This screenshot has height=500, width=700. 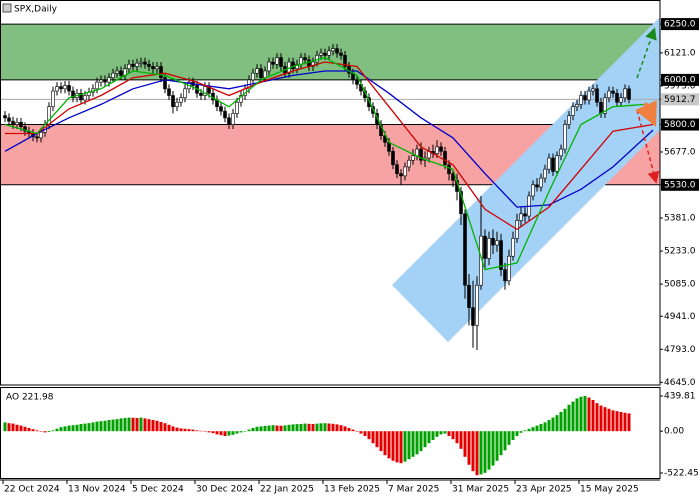 What do you see at coordinates (680, 252) in the screenshot?
I see `y-tick-label: 5233.0` at bounding box center [680, 252].